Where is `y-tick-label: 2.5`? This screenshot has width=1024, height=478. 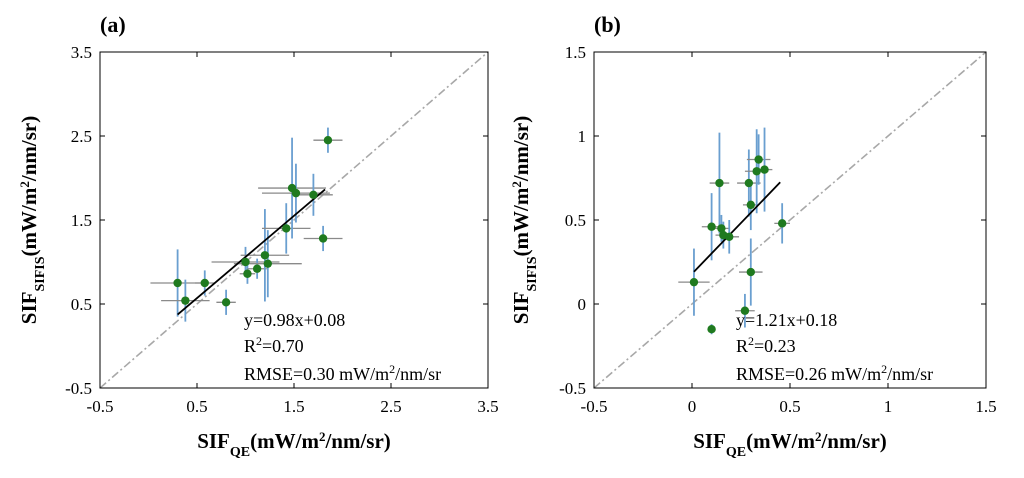 y-tick-label: 2.5 is located at coordinates (81, 136).